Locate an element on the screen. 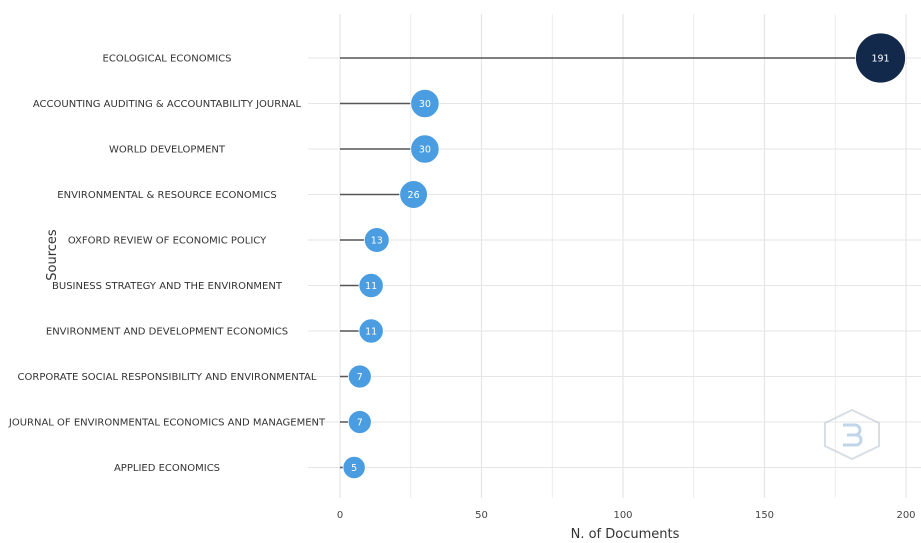  data-label: 5 is located at coordinates (354, 468).